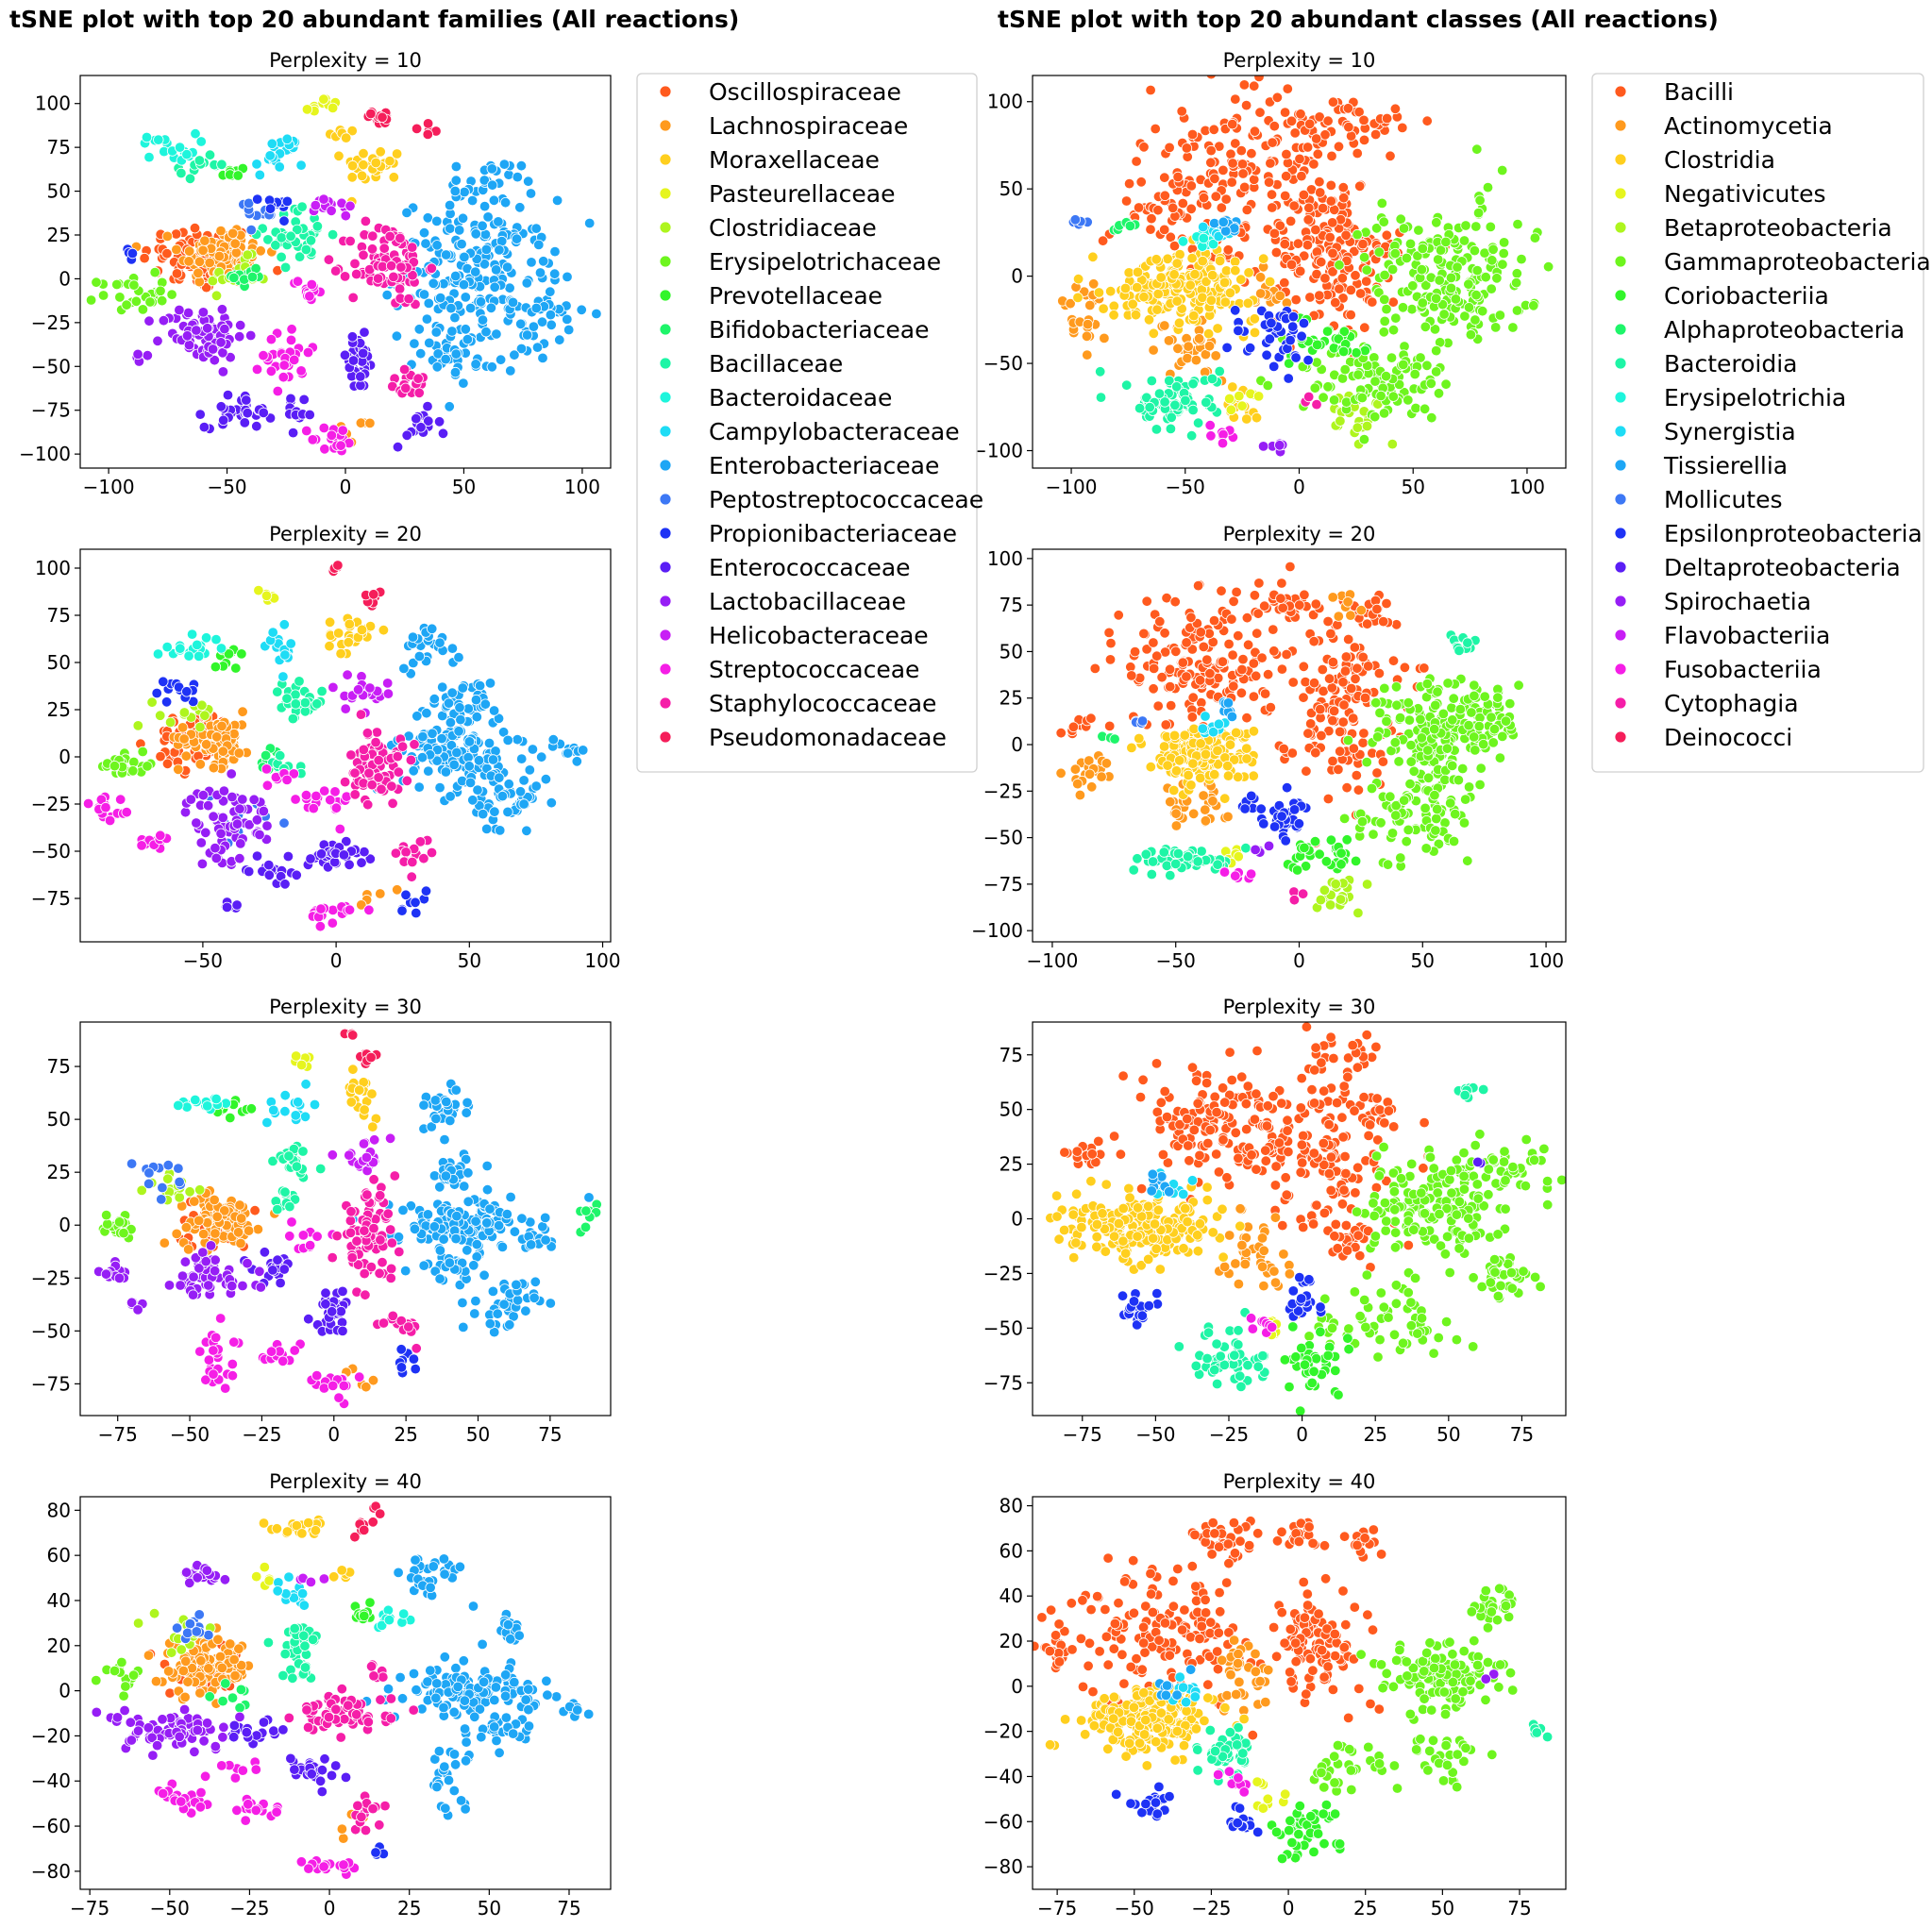 The width and height of the screenshot is (1932, 1928). Describe the element at coordinates (490, 1908) in the screenshot. I see `x-tick-label: 50` at that location.